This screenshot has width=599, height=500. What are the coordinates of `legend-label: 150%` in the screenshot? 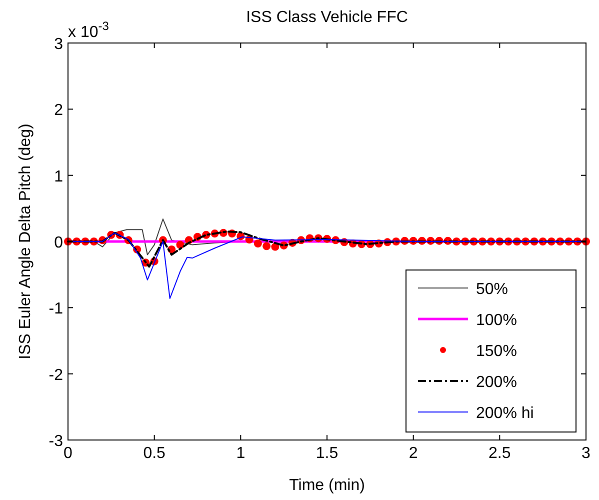 It's located at (496, 351).